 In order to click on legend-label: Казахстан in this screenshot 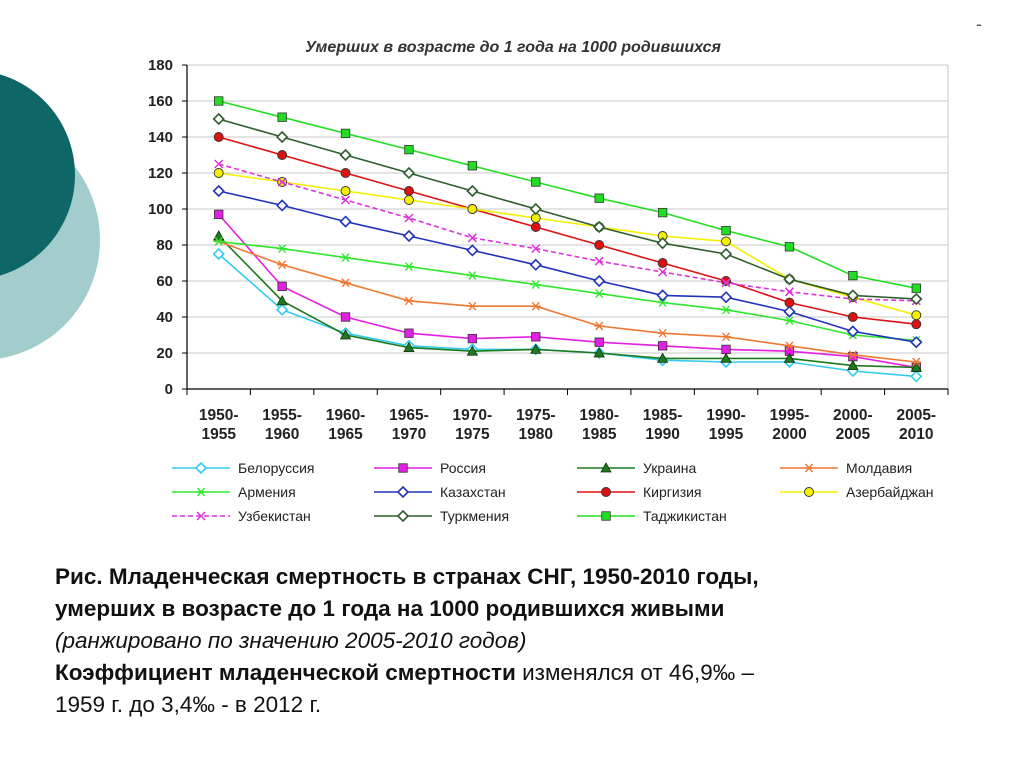, I will do `click(473, 492)`.